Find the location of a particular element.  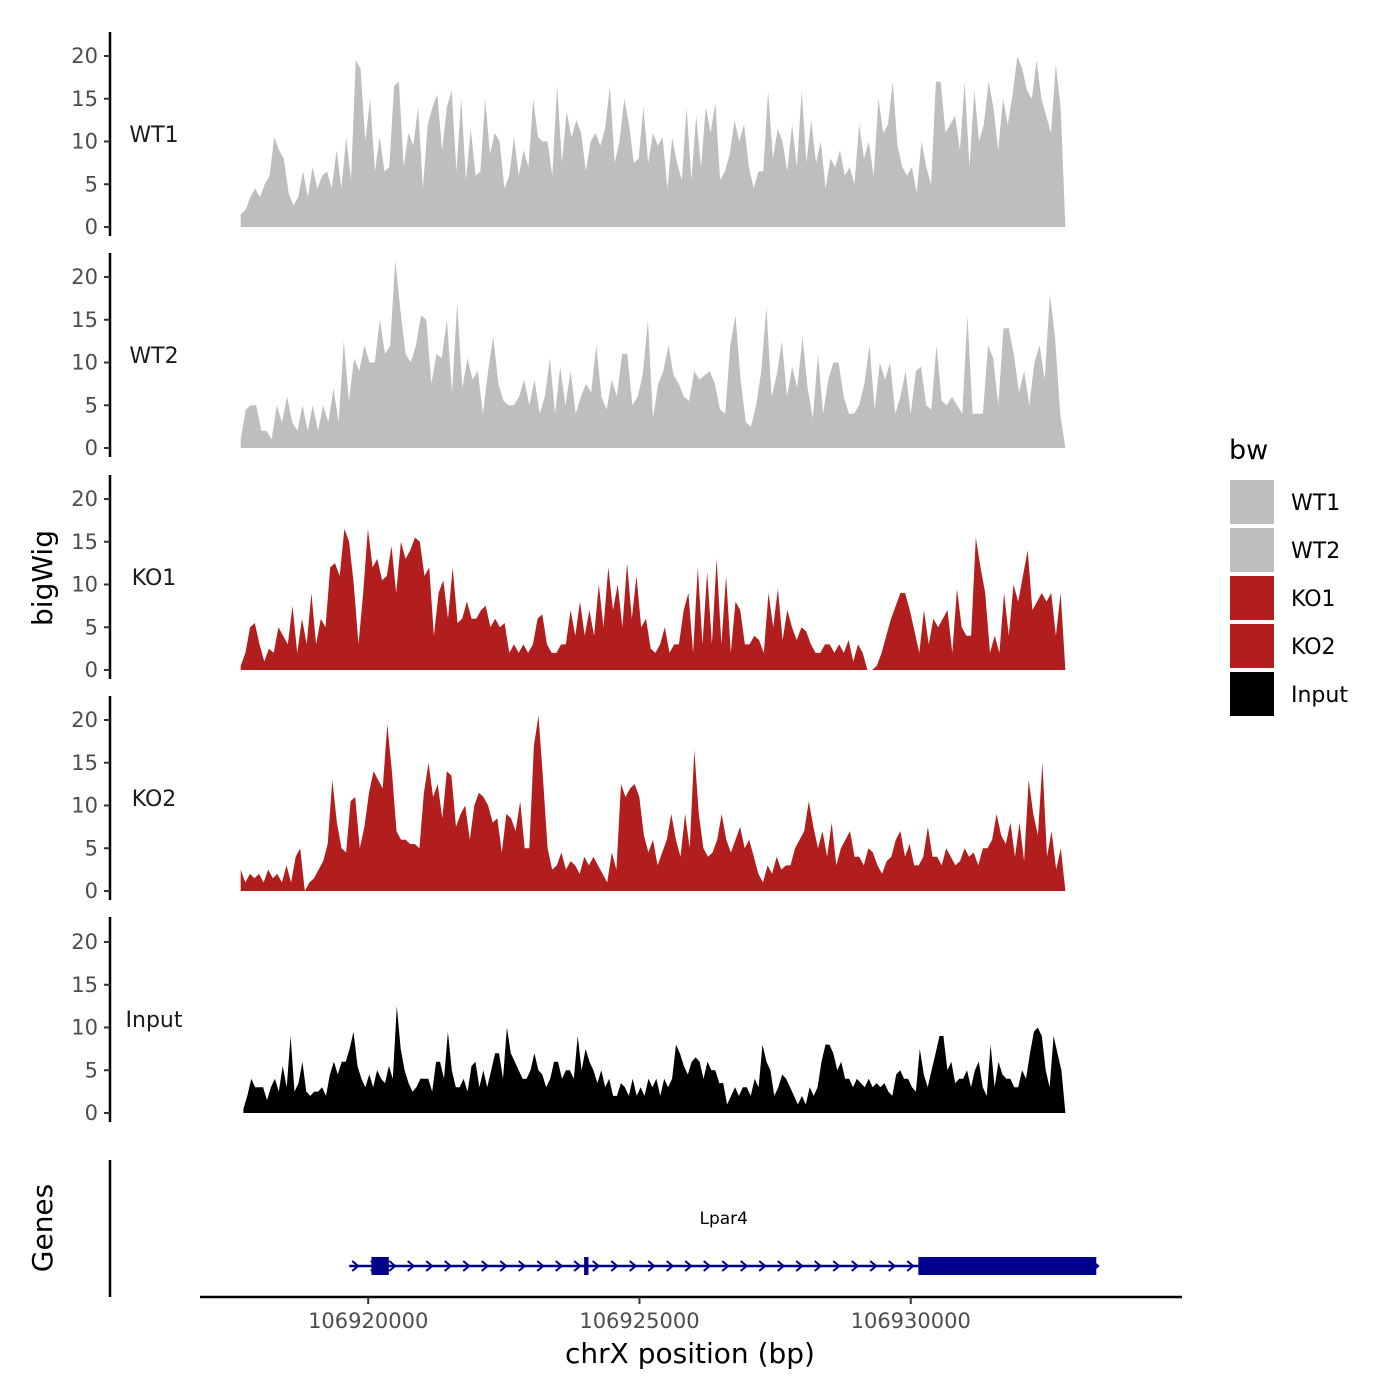

track-ko1: 0 5 10 15 20 KO1 is located at coordinates (568, 578).